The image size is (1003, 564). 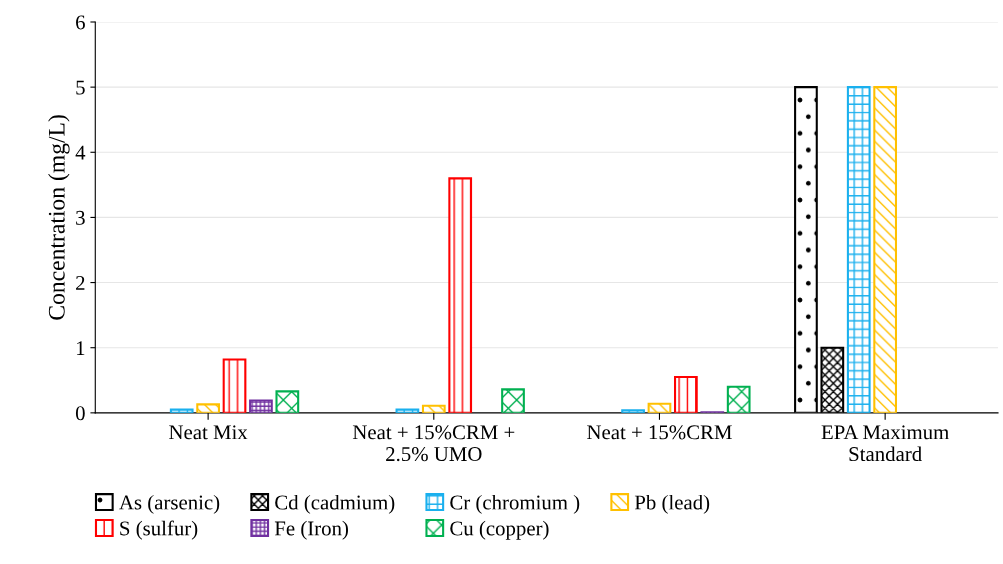 What do you see at coordinates (80, 22) in the screenshot?
I see `y-tick-label: 6` at bounding box center [80, 22].